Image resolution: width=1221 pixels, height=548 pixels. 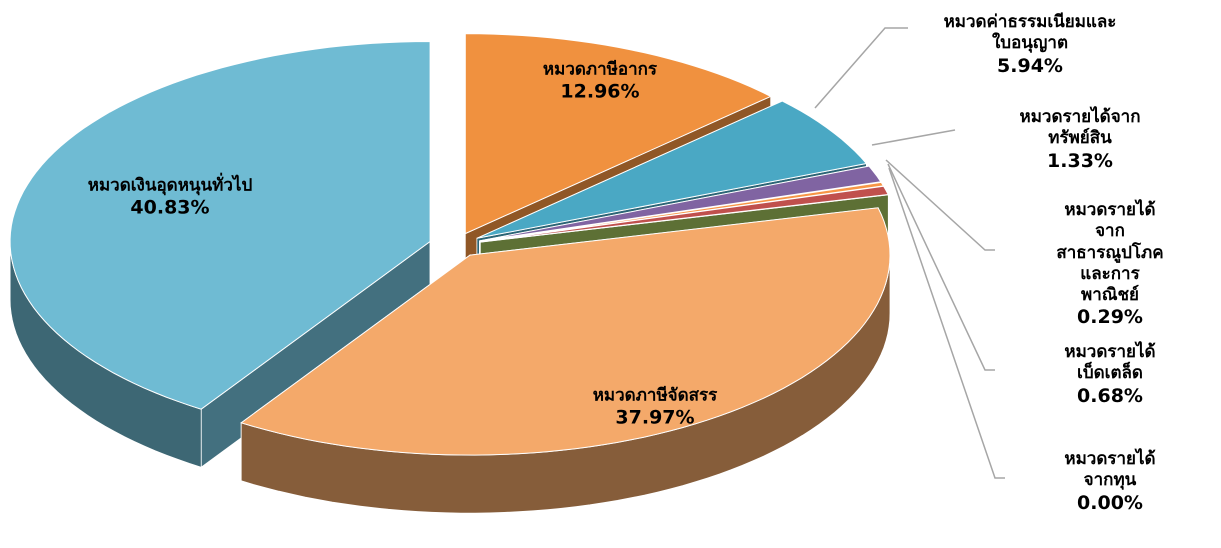 What do you see at coordinates (600, 69) in the screenshot?
I see `category-label: หมวดภาษีอากร` at bounding box center [600, 69].